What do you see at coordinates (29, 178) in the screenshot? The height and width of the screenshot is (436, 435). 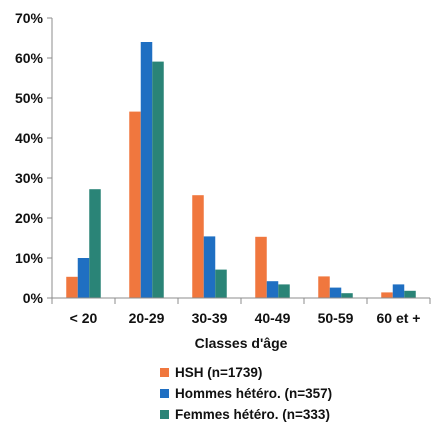 I see `y-tick-label: 30%` at bounding box center [29, 178].